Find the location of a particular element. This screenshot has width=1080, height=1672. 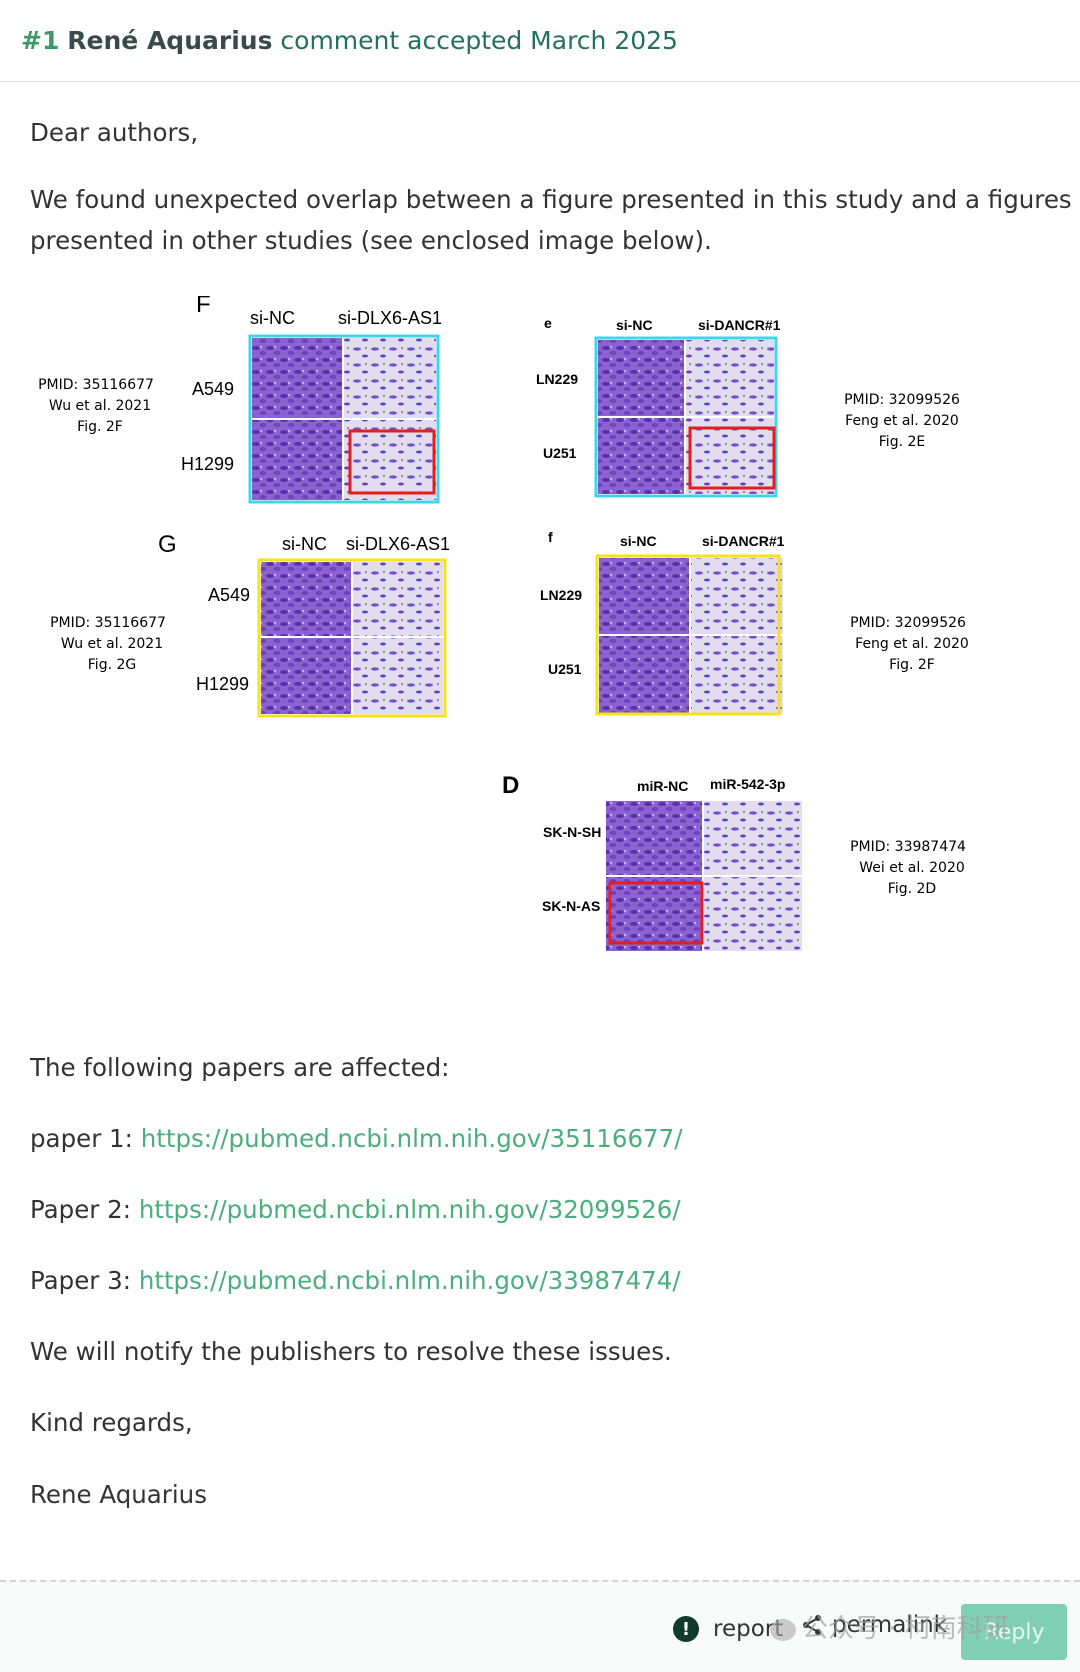

panel-e-pmid: PMID: 32099526 is located at coordinates (902, 400).